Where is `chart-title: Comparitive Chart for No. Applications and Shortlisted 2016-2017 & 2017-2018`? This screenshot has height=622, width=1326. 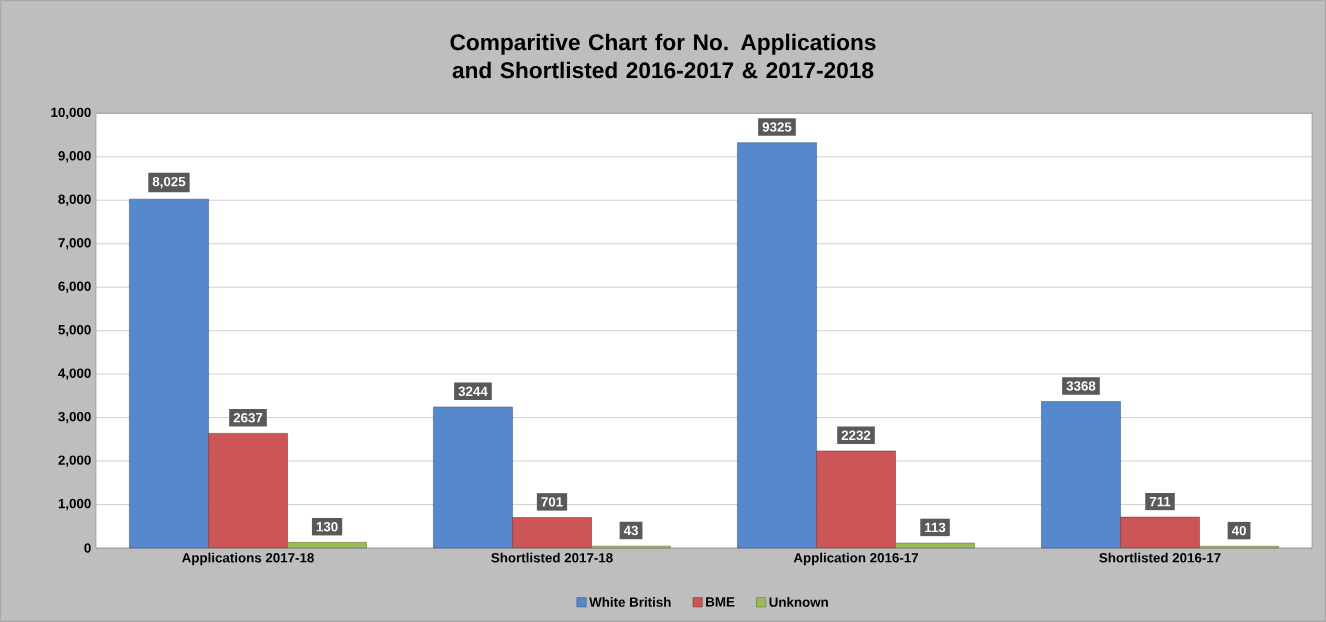 chart-title: Comparitive Chart for No. Applications and Shortlisted 2016-2017 & 2017-2018 is located at coordinates (663, 56).